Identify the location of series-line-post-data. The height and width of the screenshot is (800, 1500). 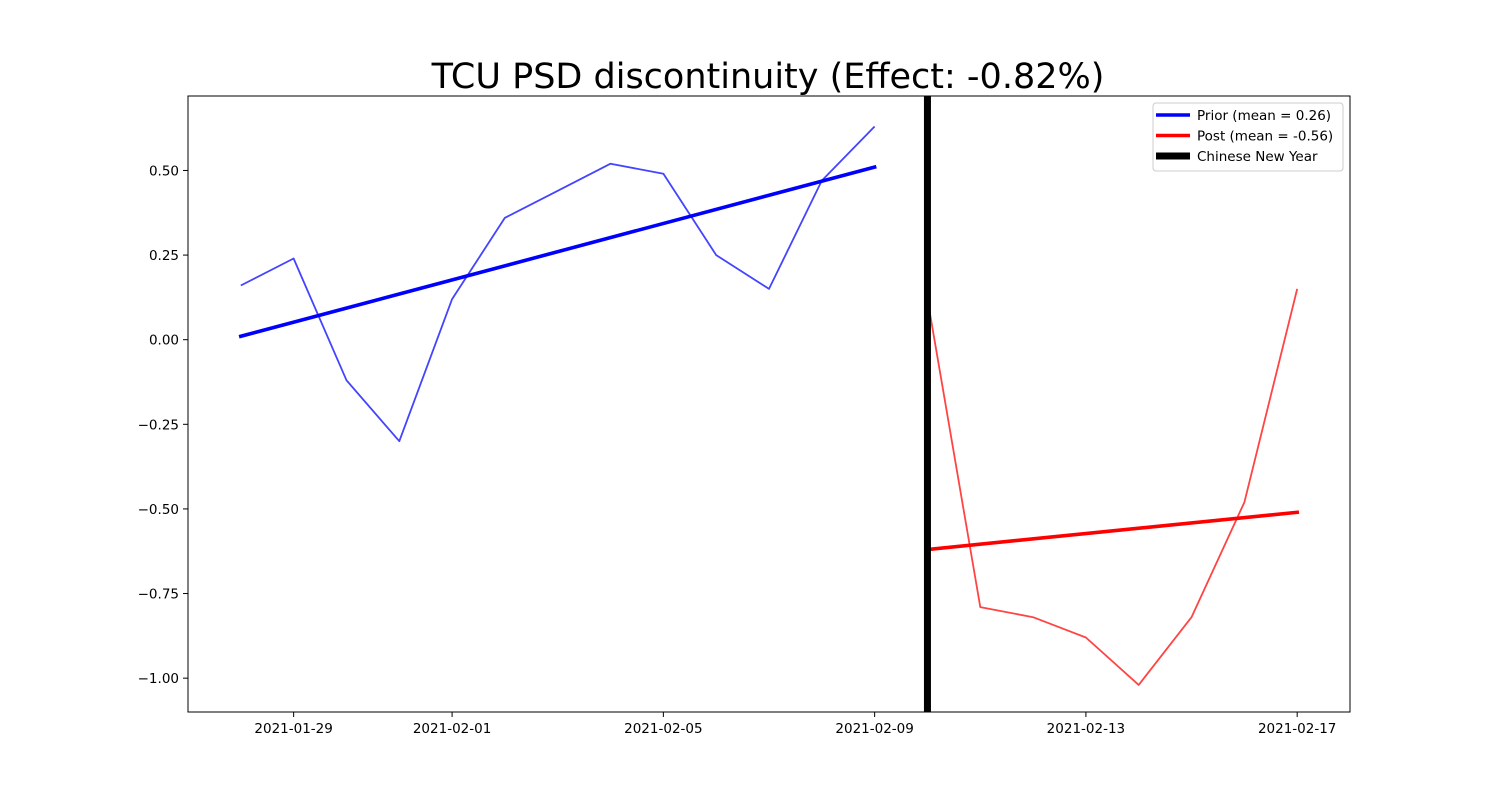
(1112, 487).